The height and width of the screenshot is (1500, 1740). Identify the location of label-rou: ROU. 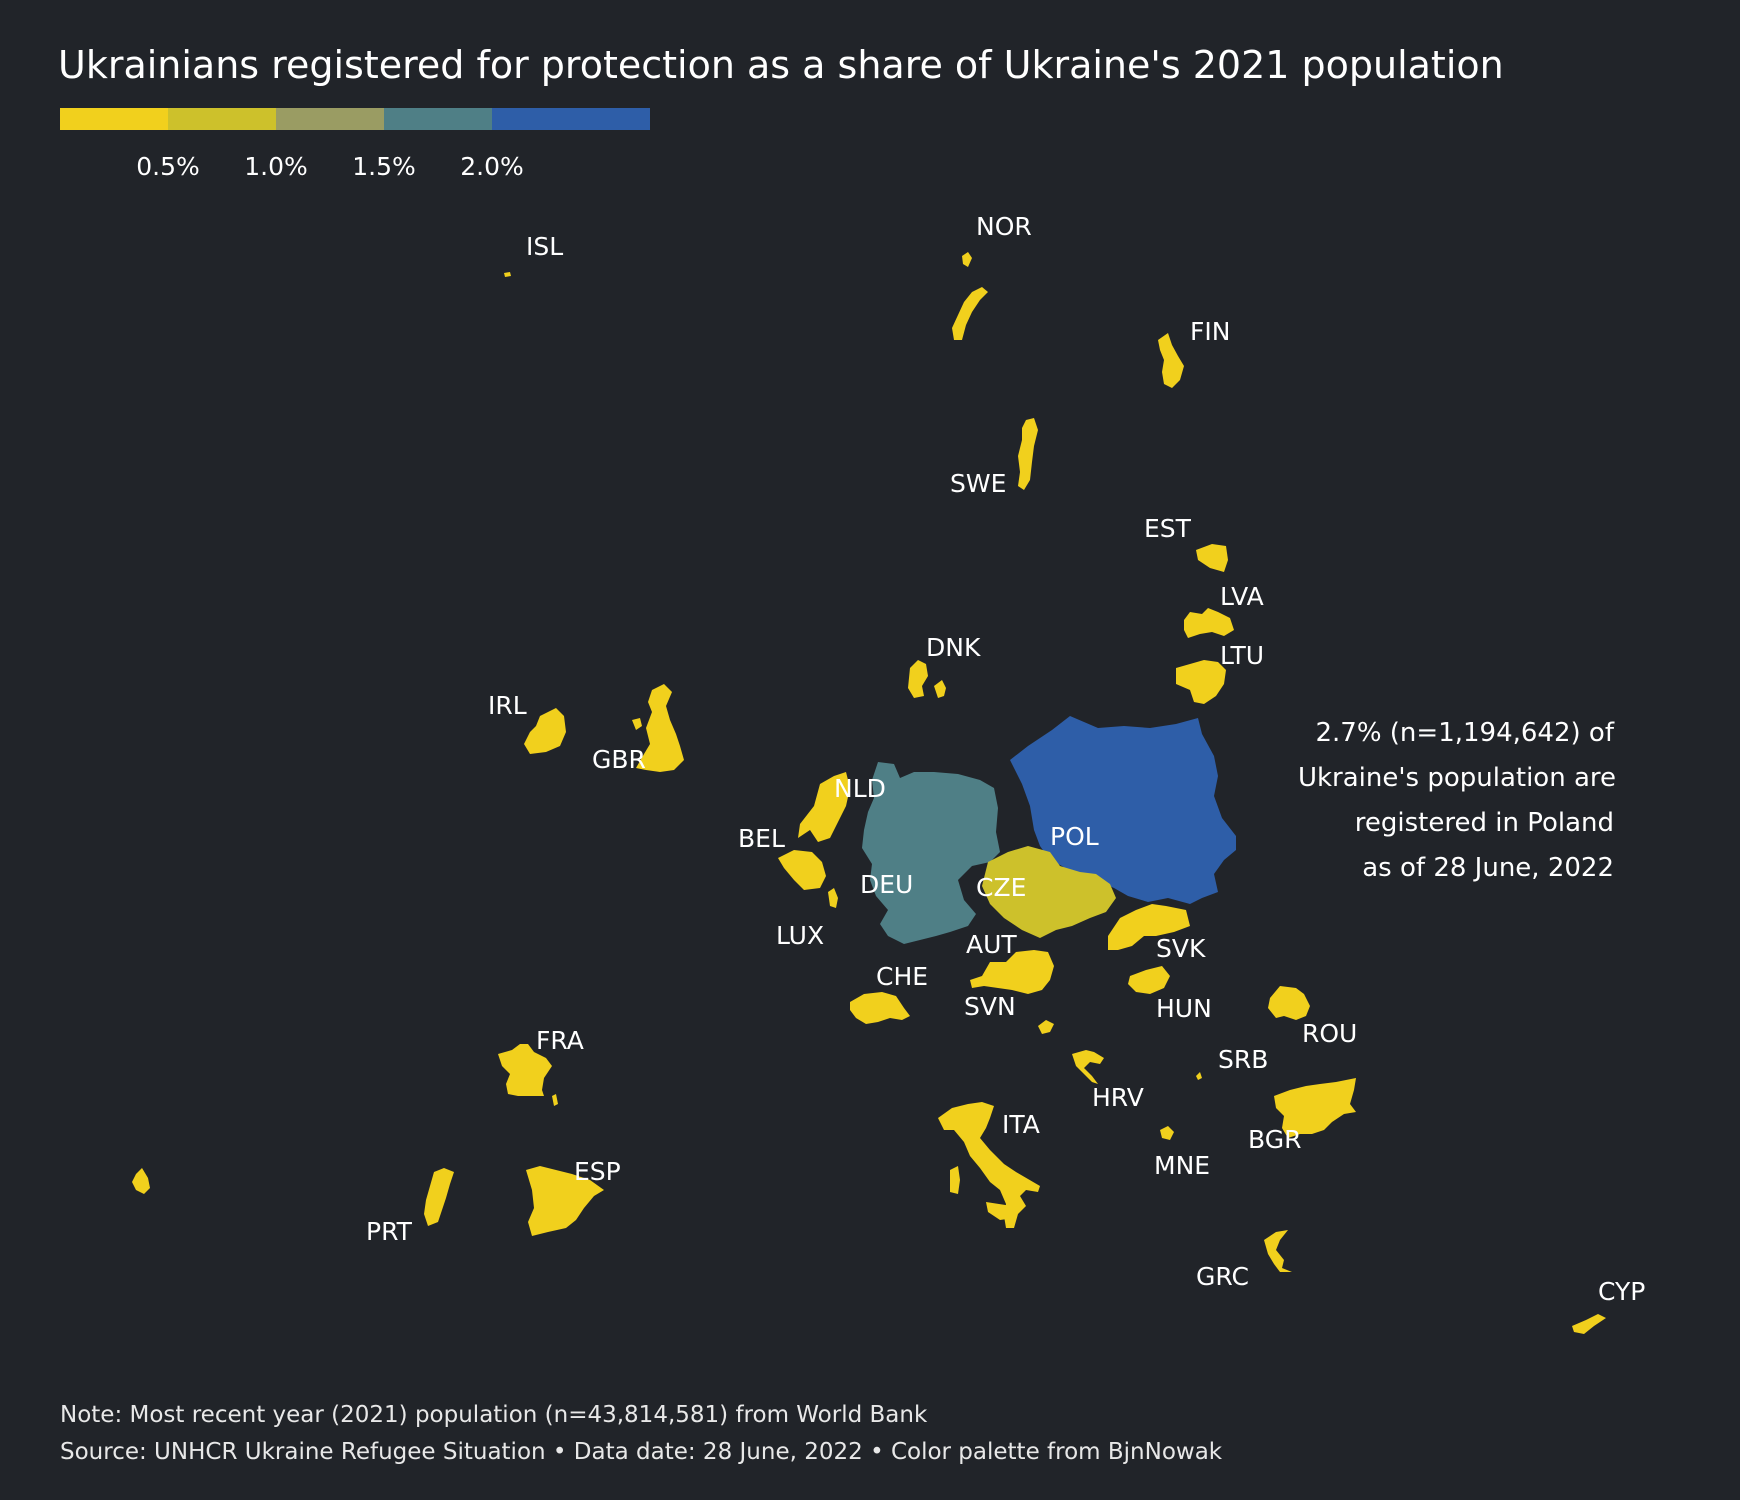
(1329, 1033).